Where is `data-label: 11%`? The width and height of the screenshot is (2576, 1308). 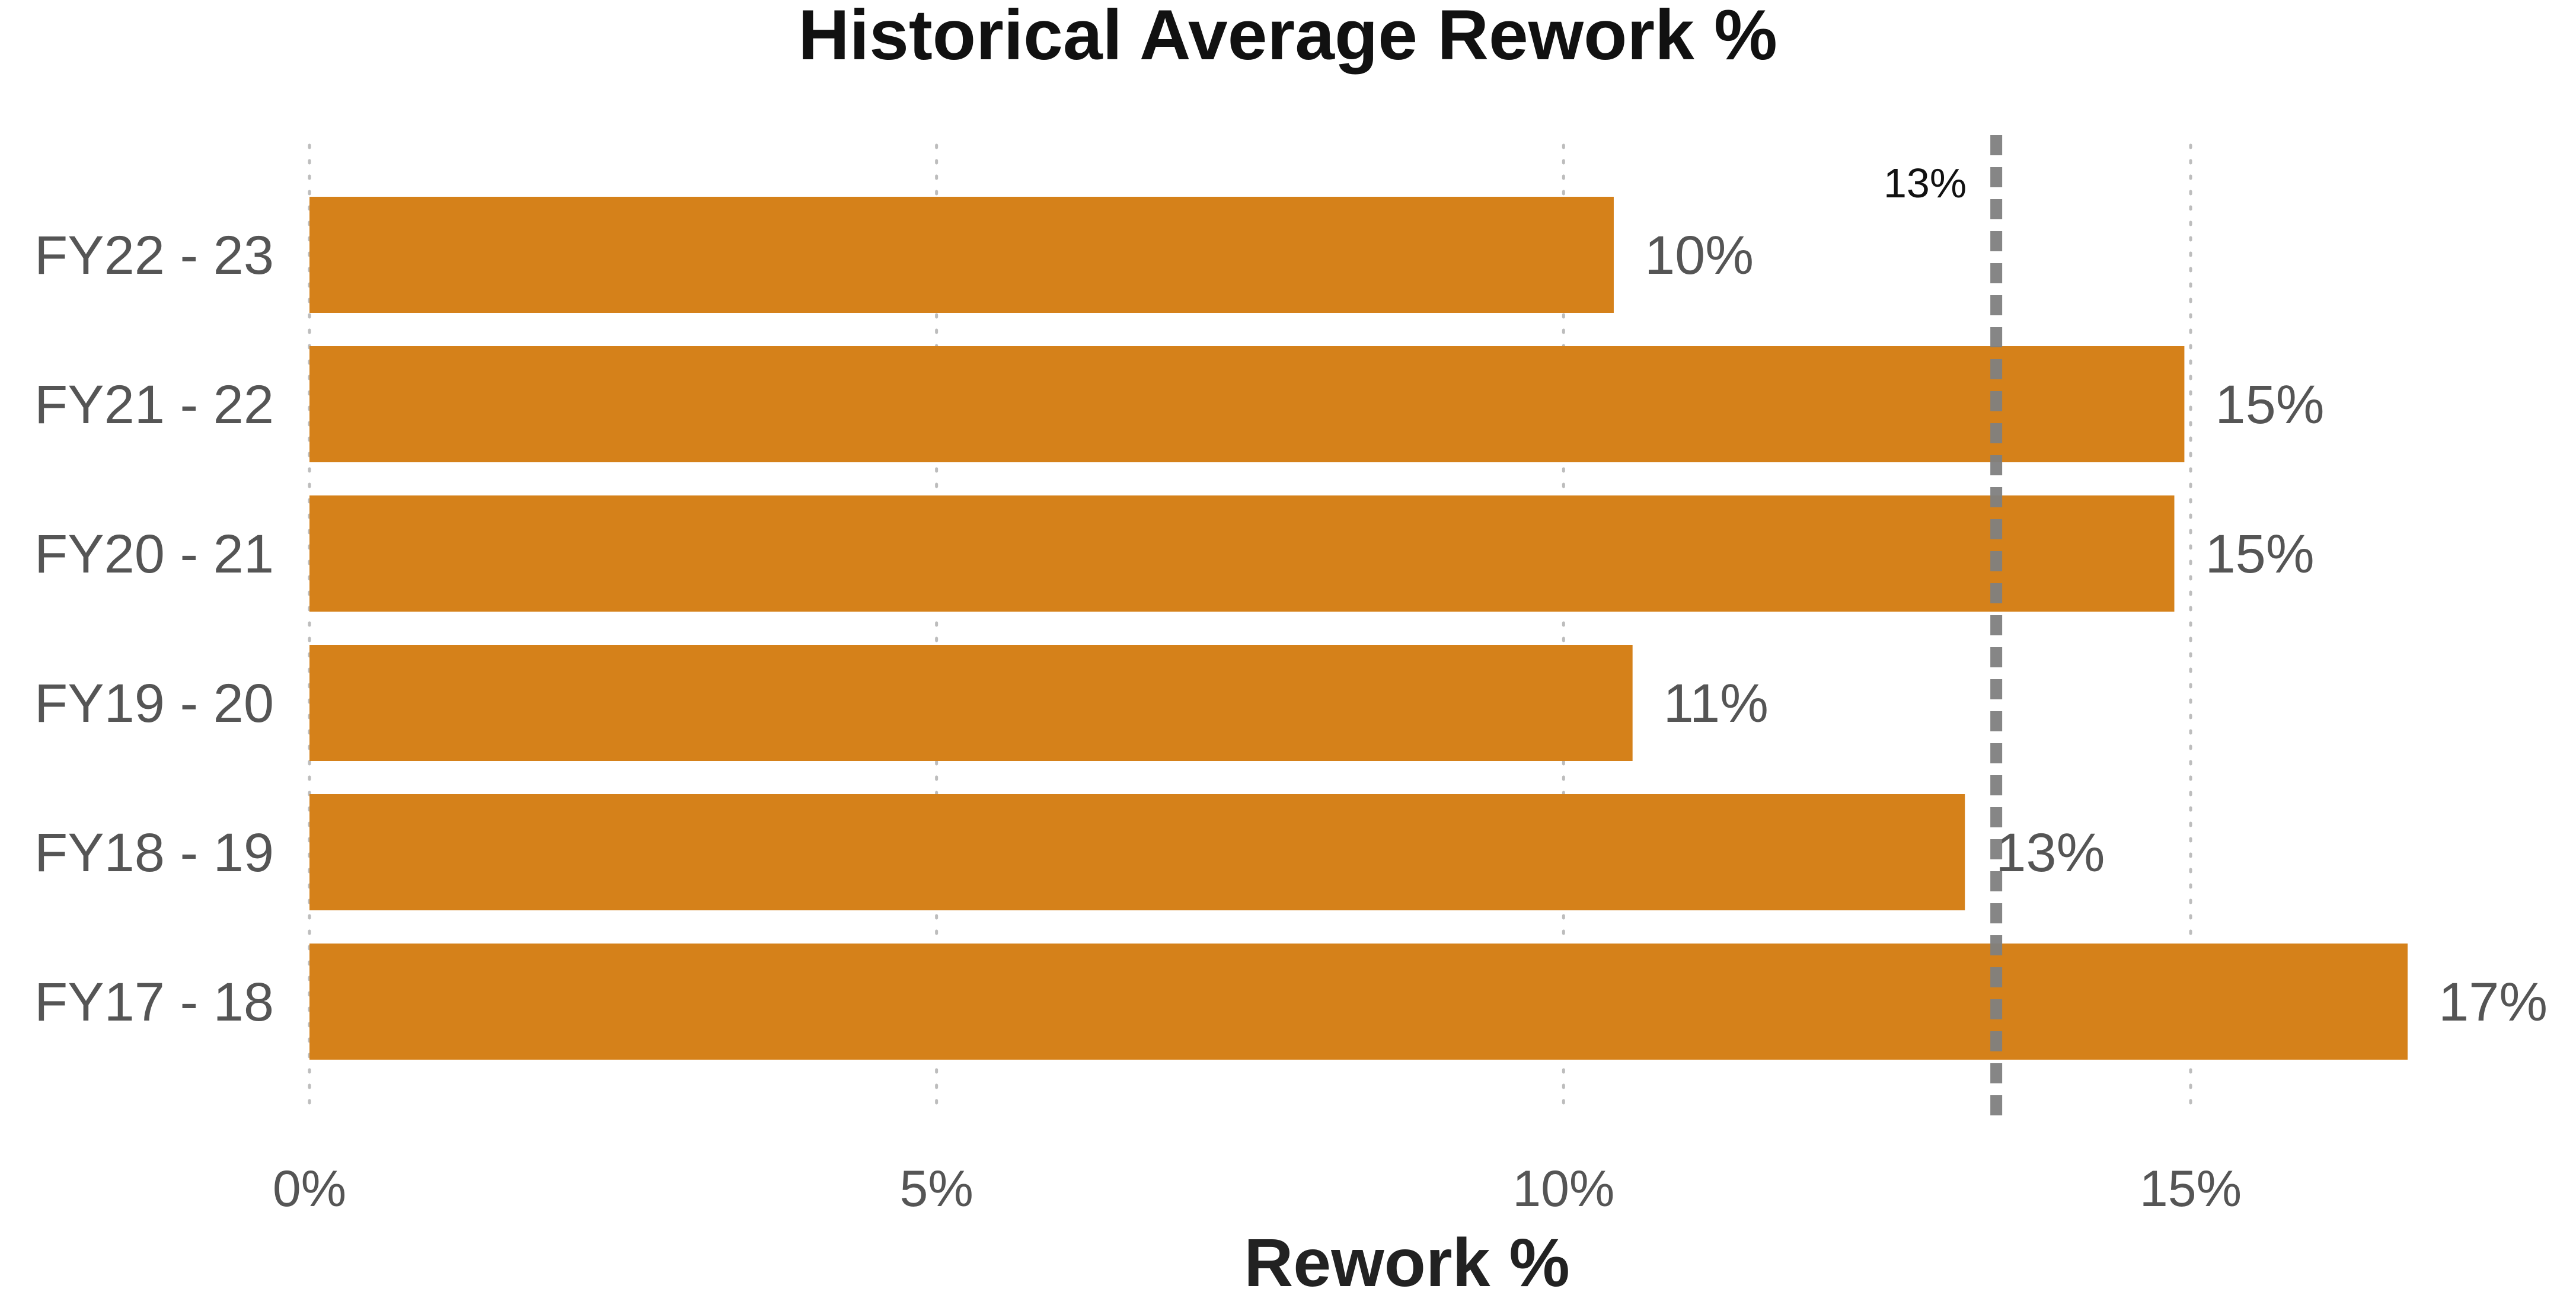
data-label: 11% is located at coordinates (1716, 703).